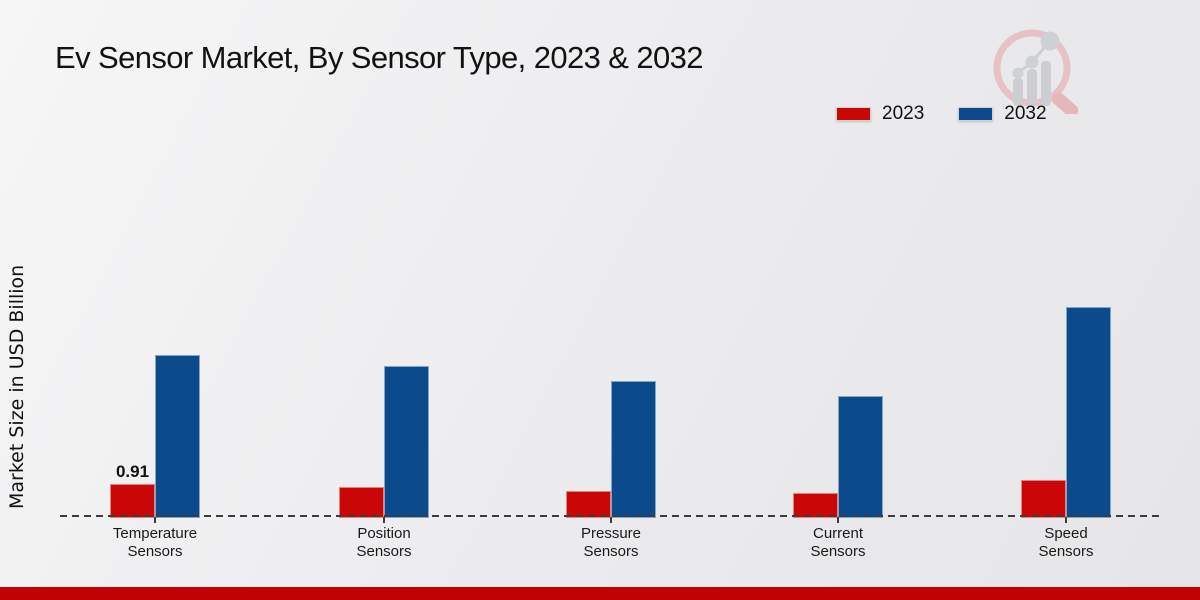  I want to click on legend-item-2023: 2023, so click(880, 114).